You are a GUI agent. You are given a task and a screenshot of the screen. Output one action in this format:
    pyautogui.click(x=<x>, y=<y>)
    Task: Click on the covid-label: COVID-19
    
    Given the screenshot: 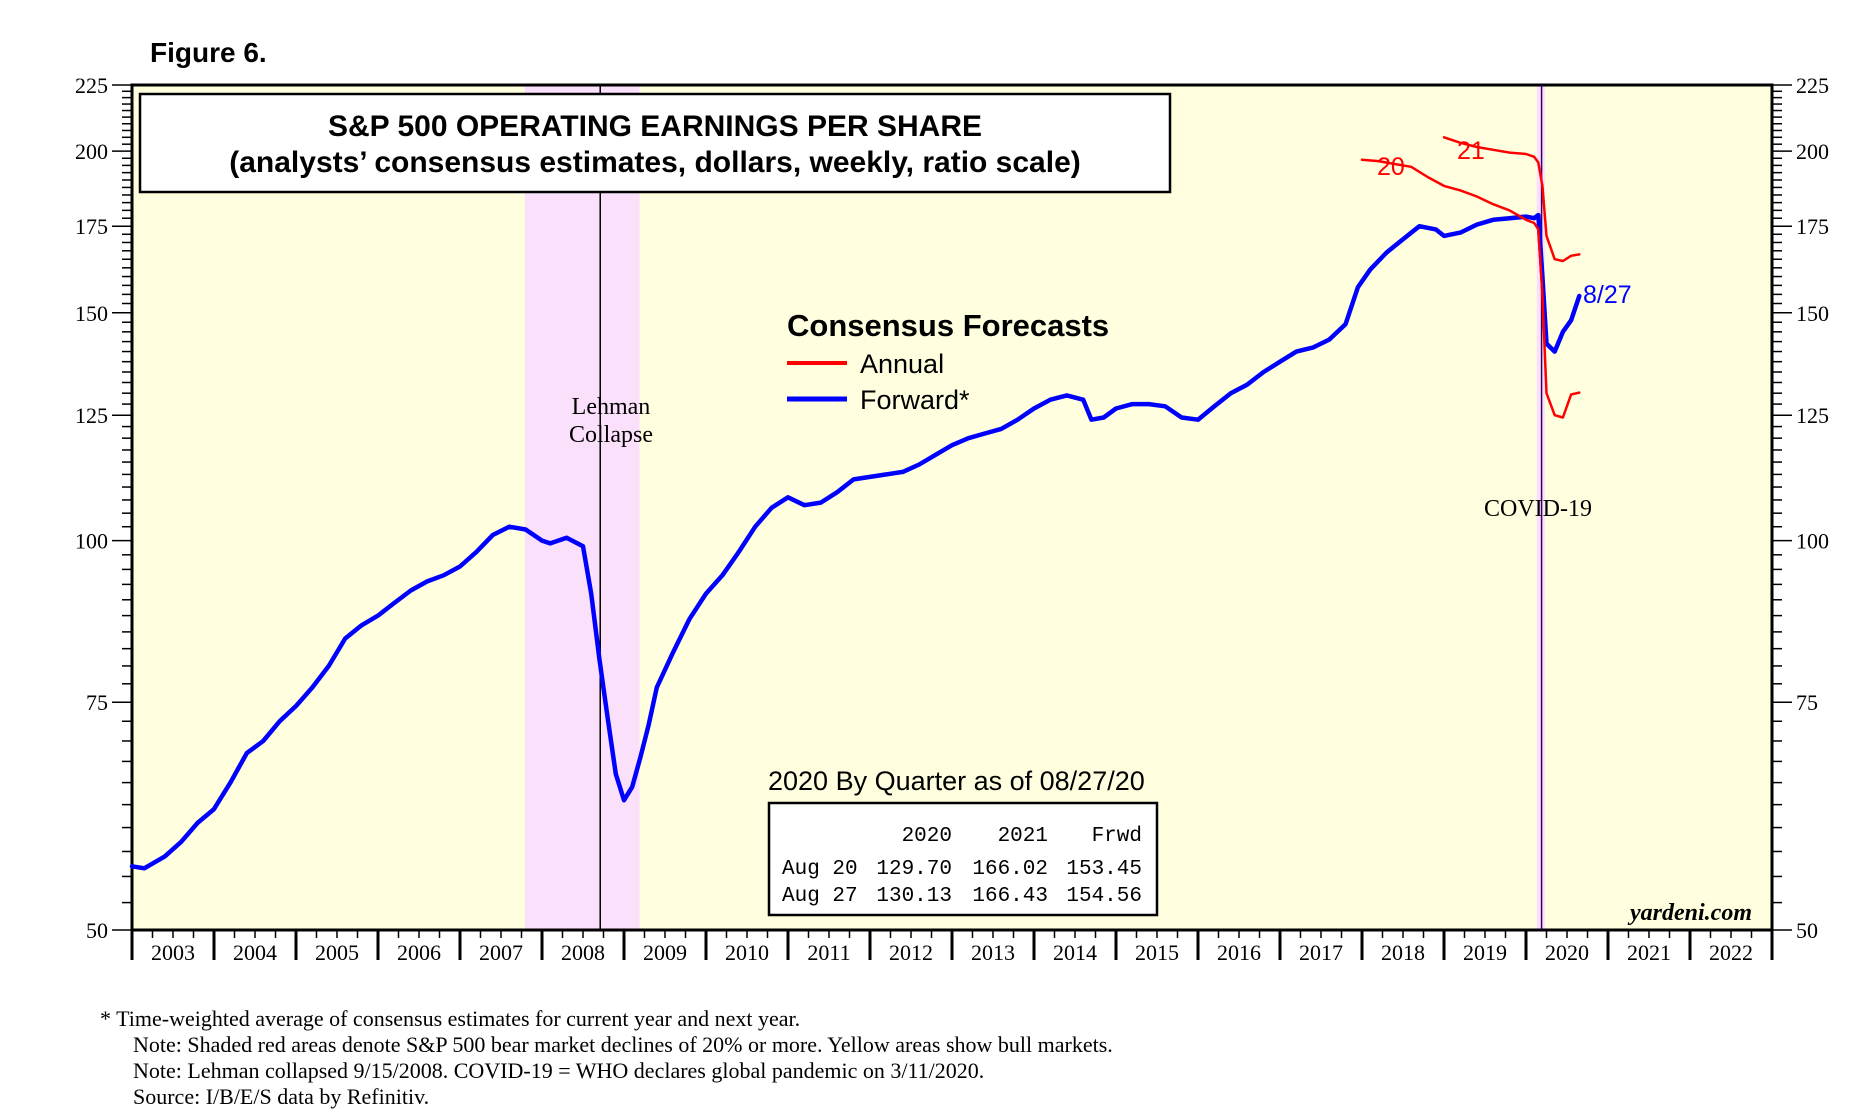 What is the action you would take?
    pyautogui.click(x=1538, y=509)
    